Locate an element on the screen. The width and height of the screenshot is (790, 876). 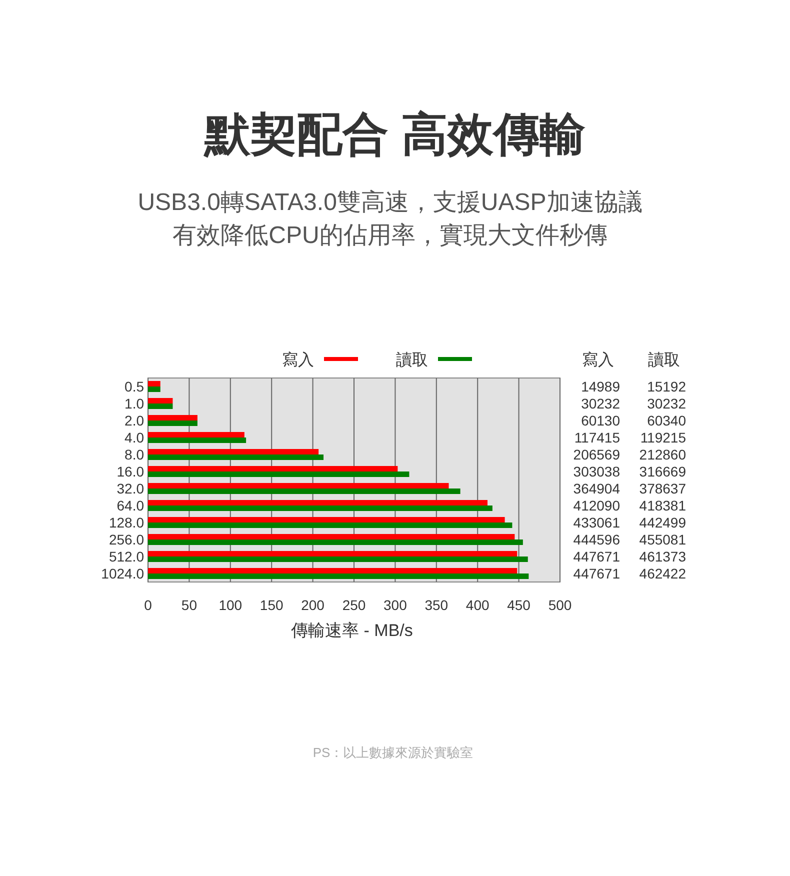
text: 418381 is located at coordinates (662, 506).